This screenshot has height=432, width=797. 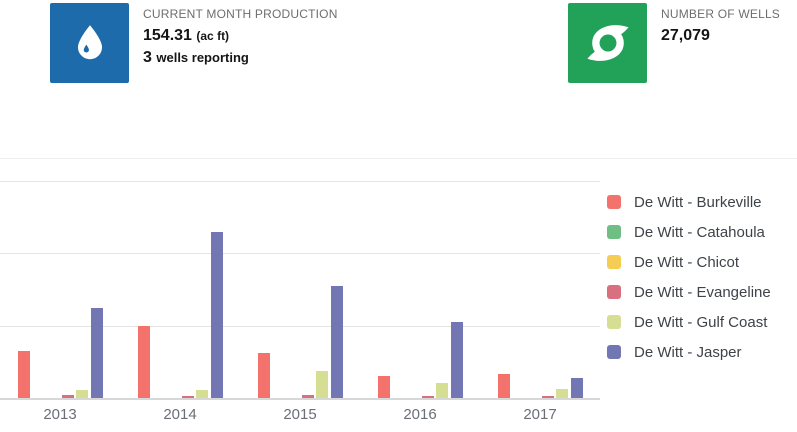 I want to click on bar-de-witt-jasper-2013, so click(x=97, y=353).